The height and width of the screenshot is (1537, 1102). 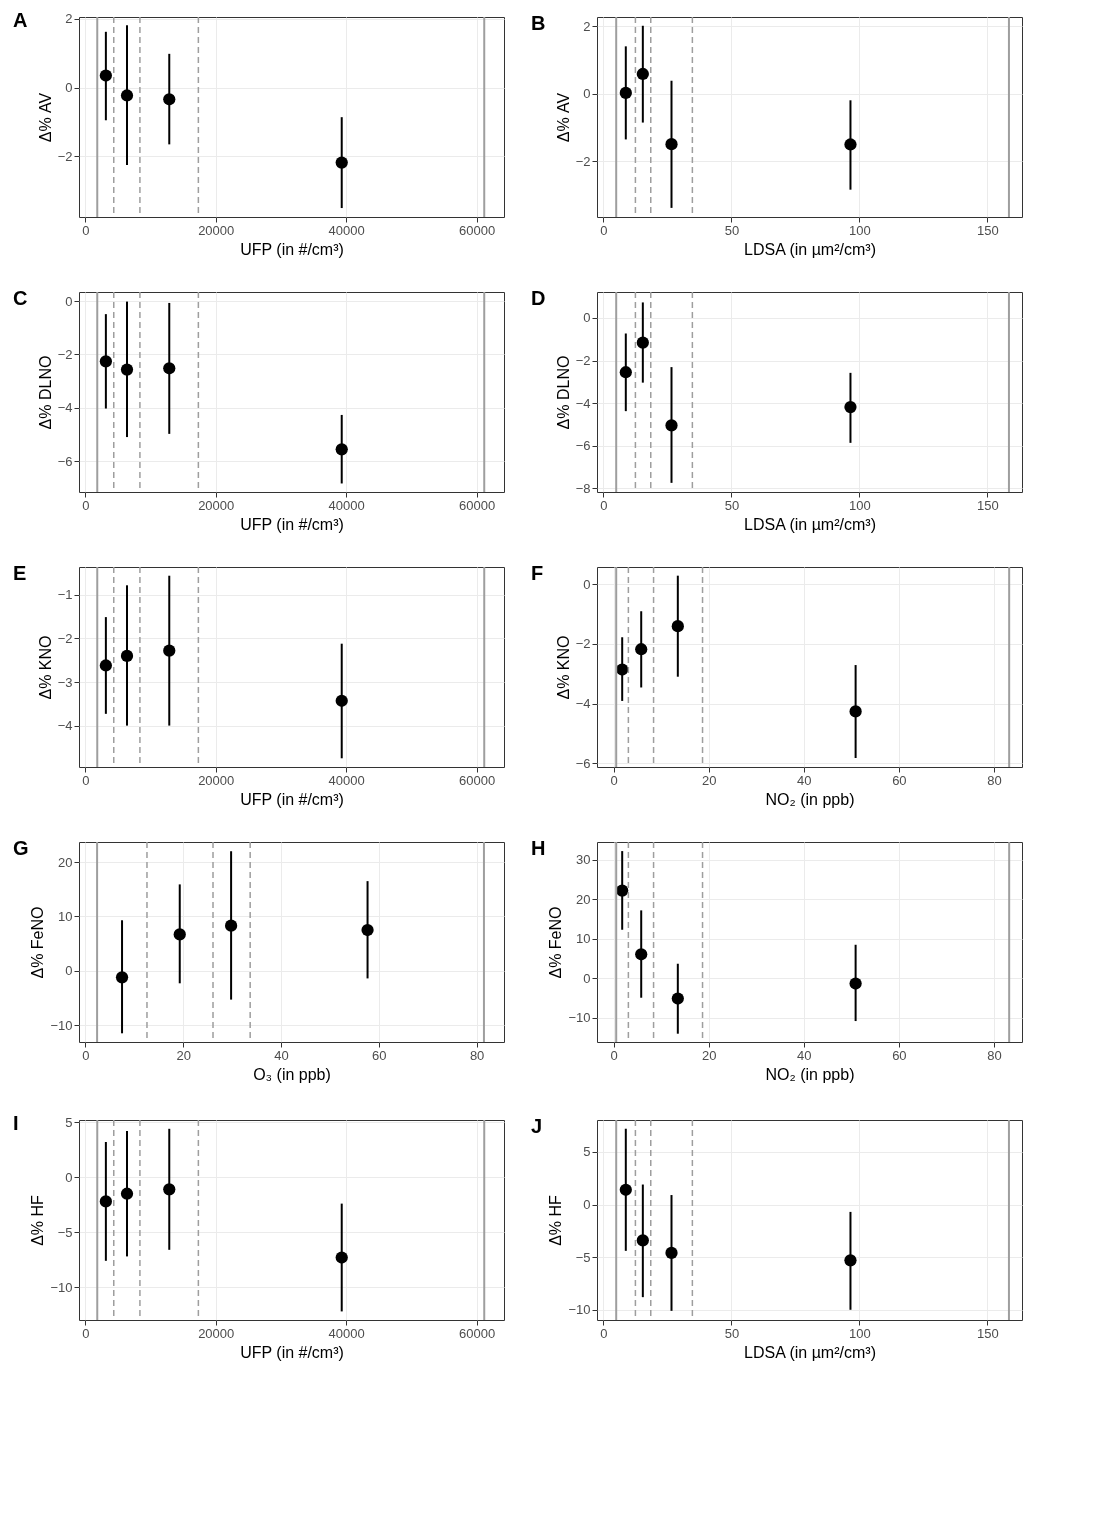 I want to click on y-axis-title: Δ% AV, so click(x=45, y=117).